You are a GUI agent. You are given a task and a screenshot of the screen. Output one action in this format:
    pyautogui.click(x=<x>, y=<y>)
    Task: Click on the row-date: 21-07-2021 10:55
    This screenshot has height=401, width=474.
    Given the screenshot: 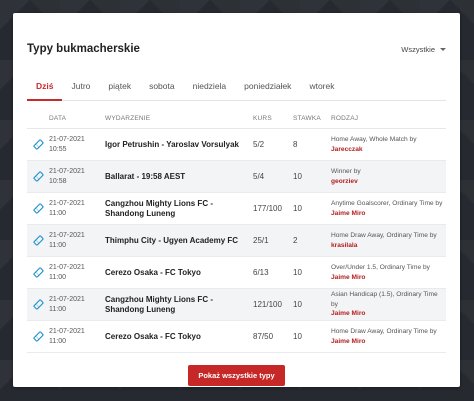 What is the action you would take?
    pyautogui.click(x=67, y=144)
    